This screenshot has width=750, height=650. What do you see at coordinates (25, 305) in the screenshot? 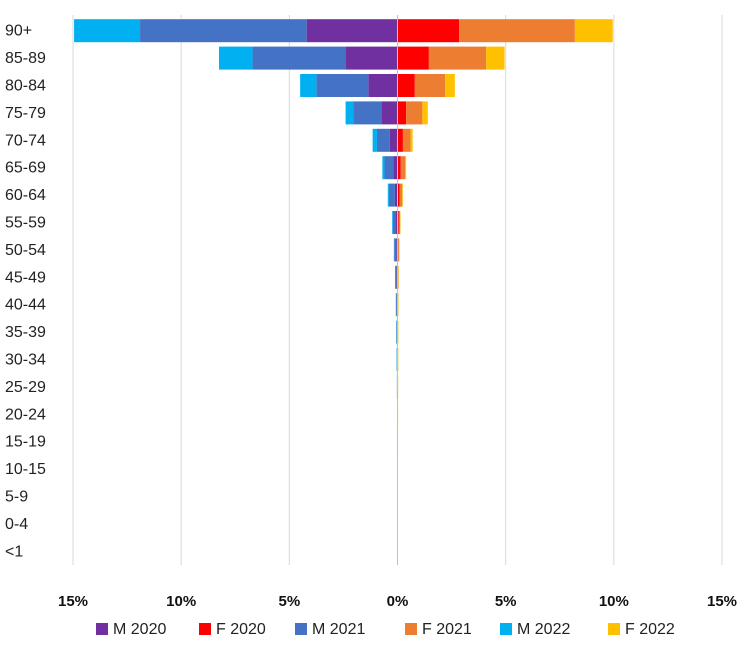
I see `y-tick-label: 40-44` at bounding box center [25, 305].